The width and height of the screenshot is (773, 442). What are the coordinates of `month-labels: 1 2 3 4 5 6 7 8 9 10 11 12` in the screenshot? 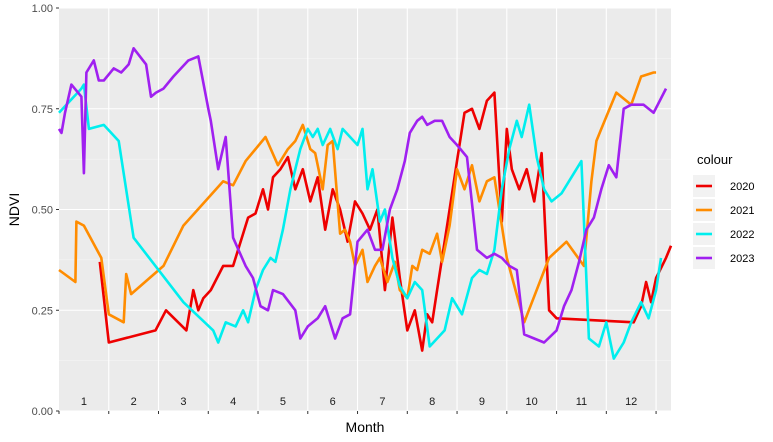 It's located at (359, 402).